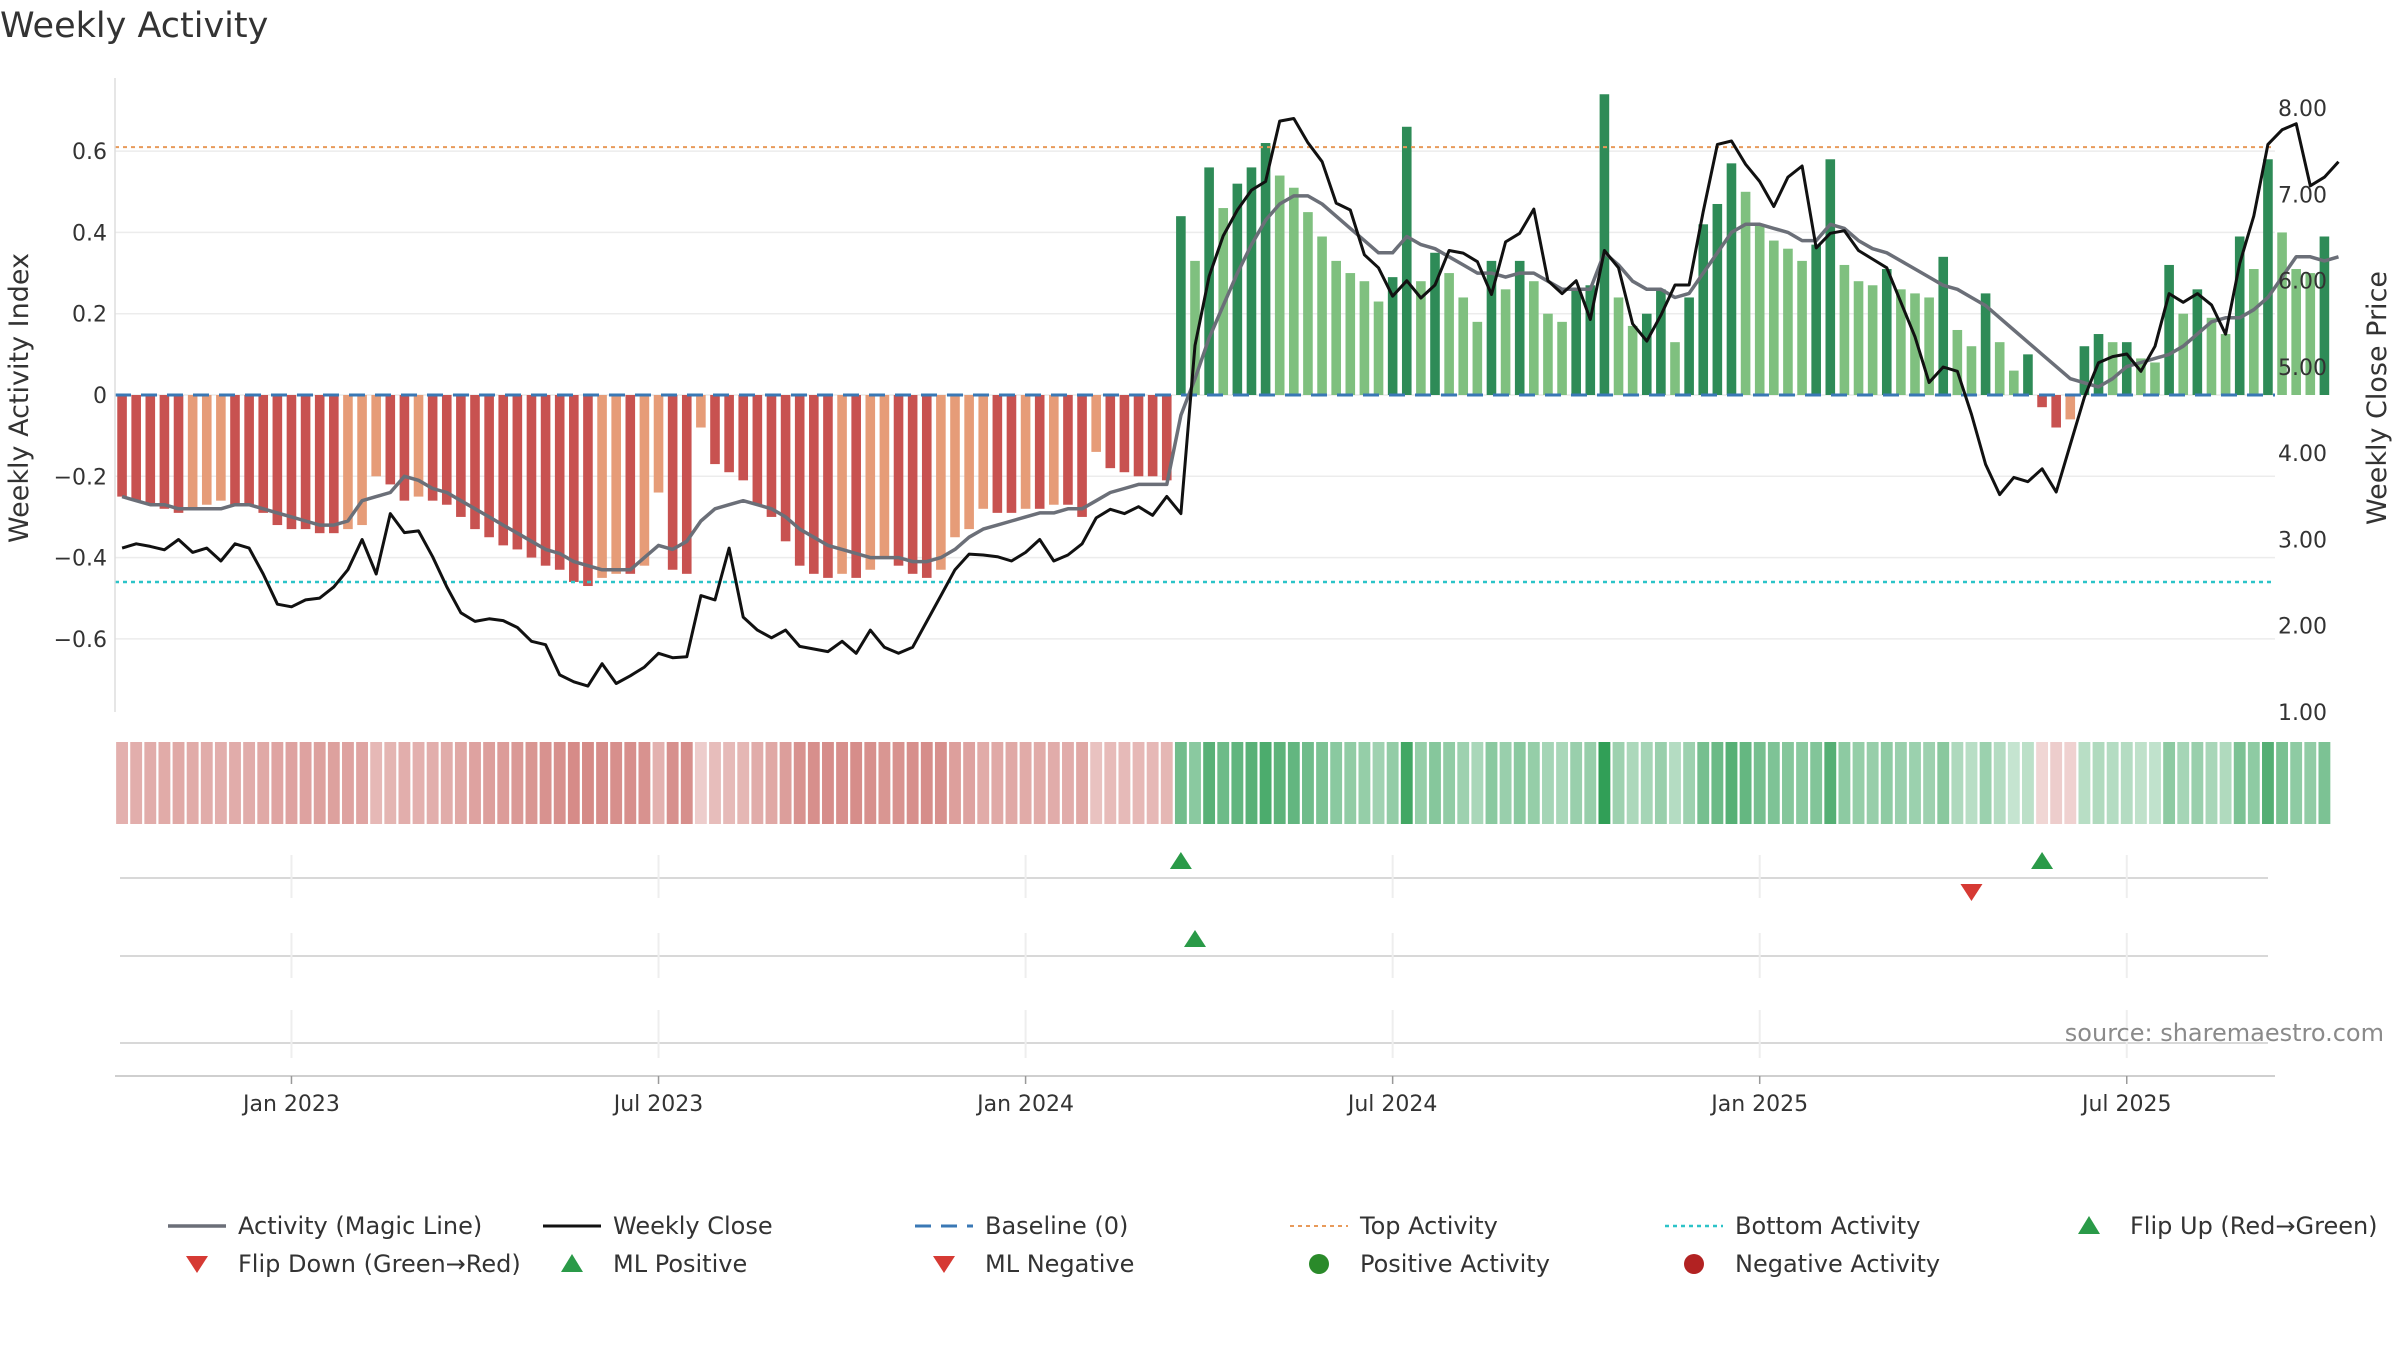 Image resolution: width=2400 pixels, height=1350 pixels. What do you see at coordinates (80, 640) in the screenshot?
I see `y-tick-label: −0.6` at bounding box center [80, 640].